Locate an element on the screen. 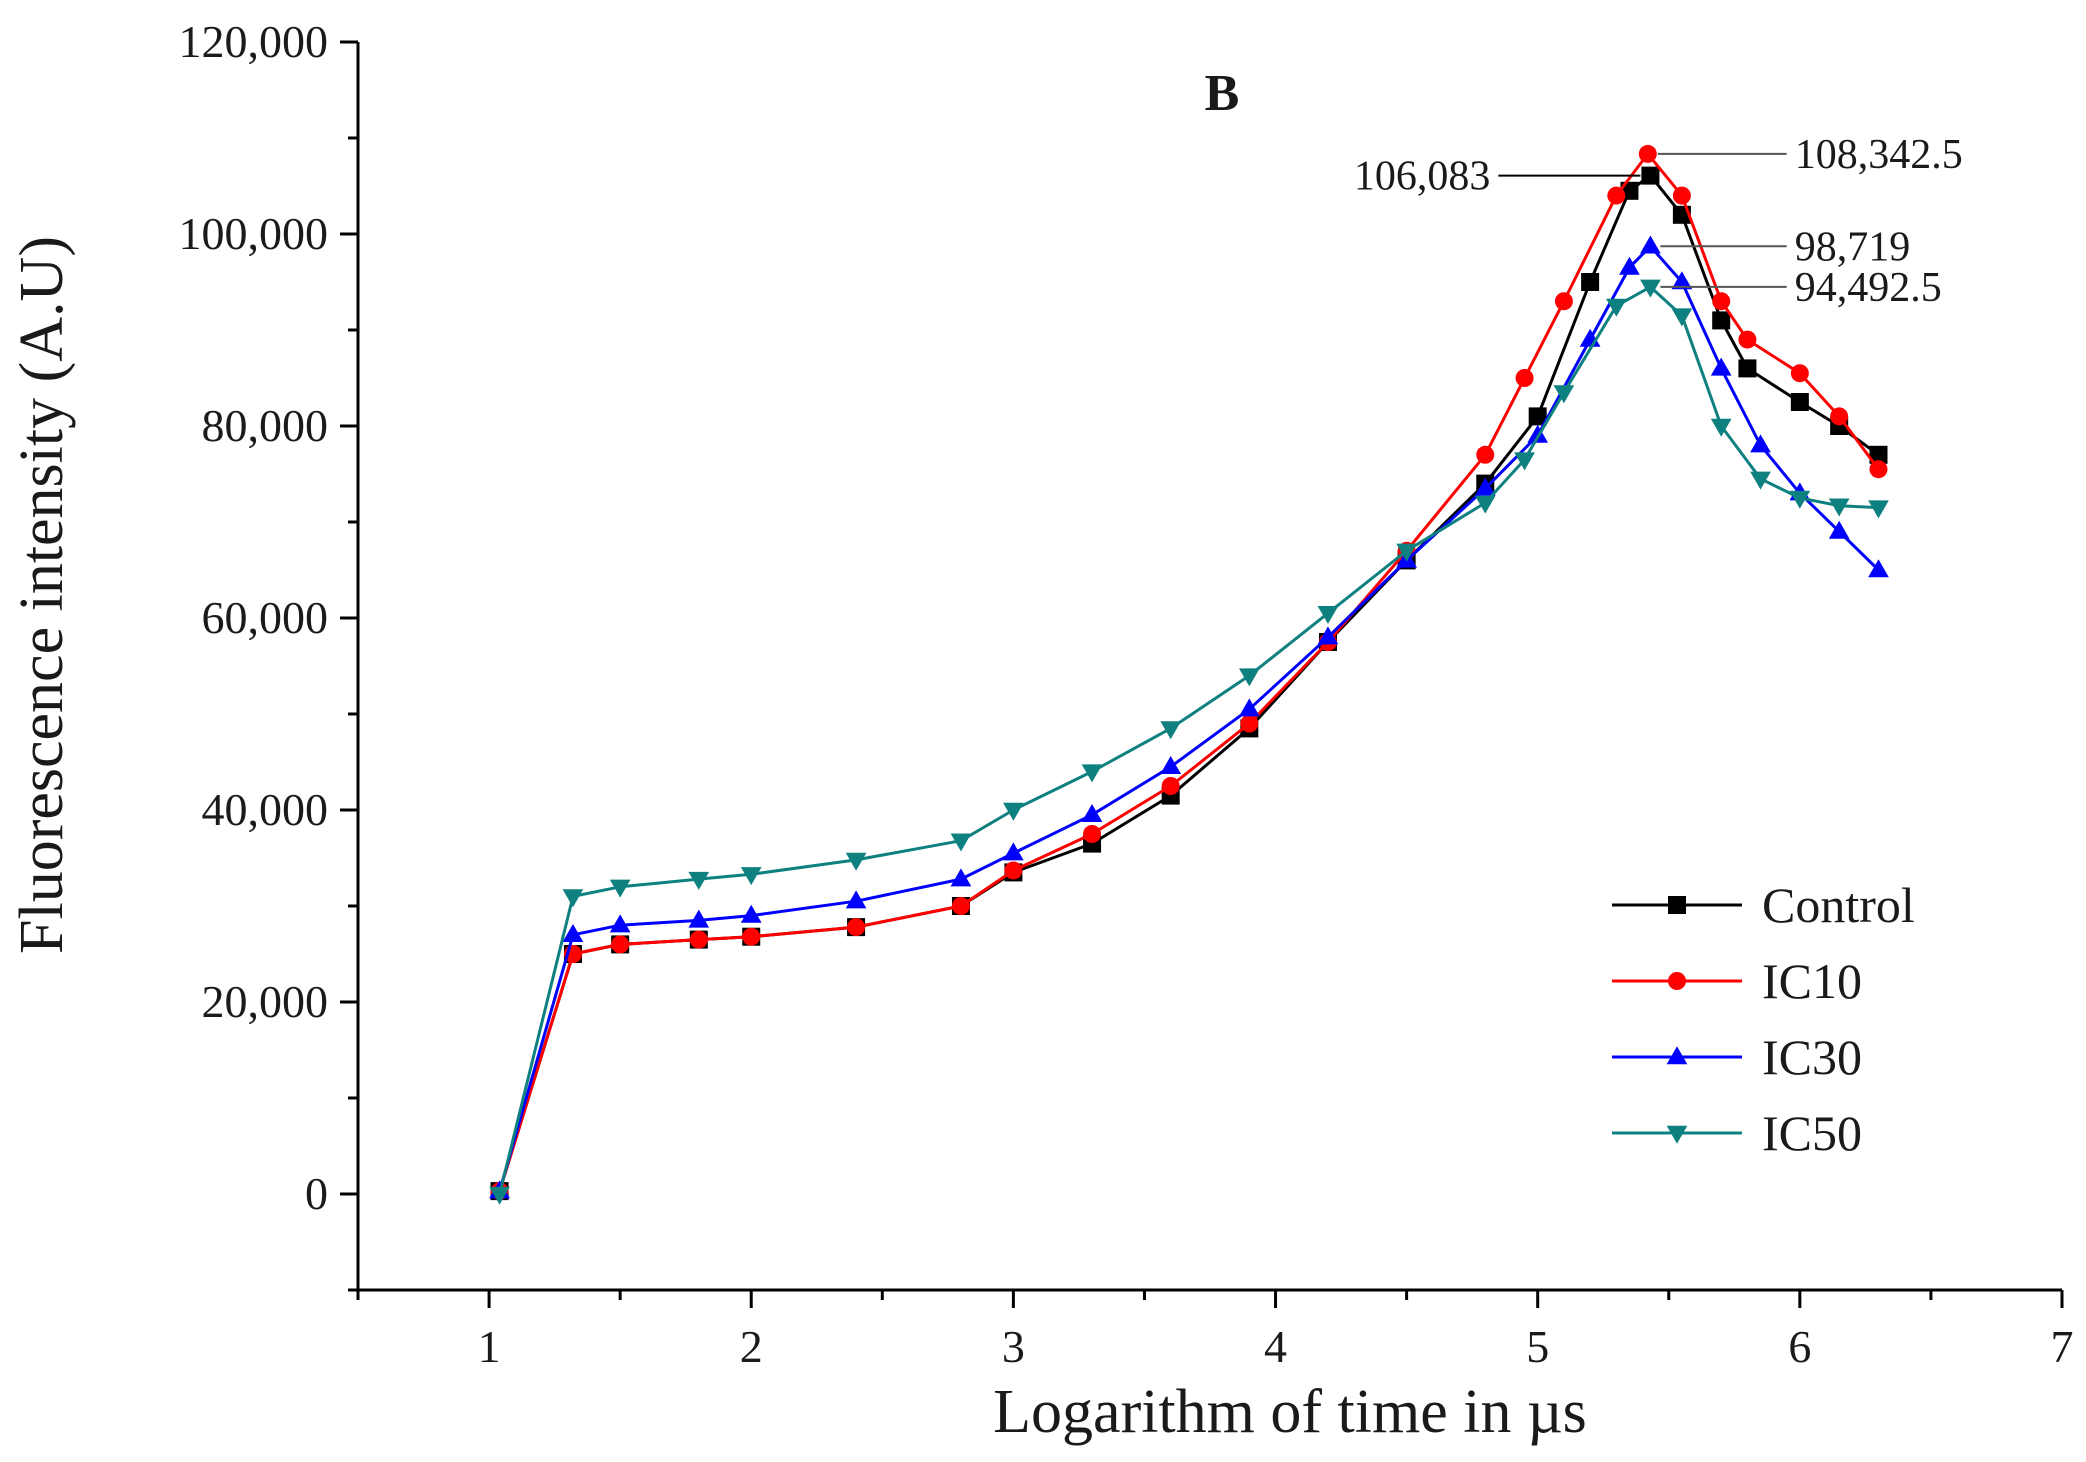  chart-title: B is located at coordinates (1222, 93).